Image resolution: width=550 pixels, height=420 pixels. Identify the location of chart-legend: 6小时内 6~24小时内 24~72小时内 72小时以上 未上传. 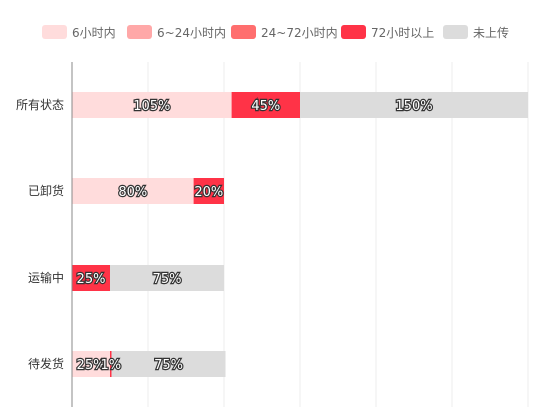
(275, 32).